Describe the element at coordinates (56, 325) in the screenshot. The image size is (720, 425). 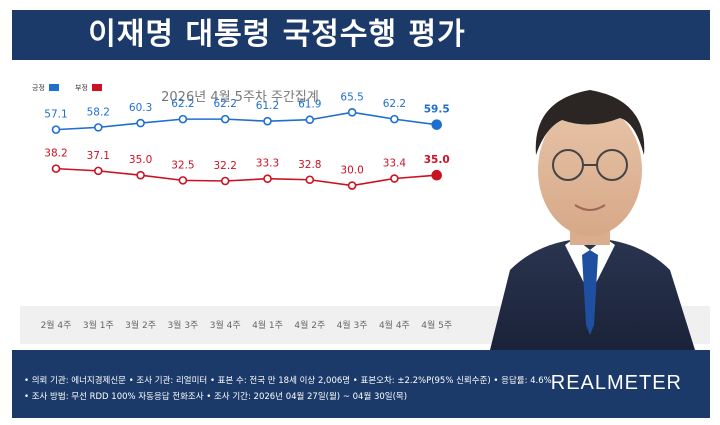
I see `x-tick-label-0: 2월 4주` at that location.